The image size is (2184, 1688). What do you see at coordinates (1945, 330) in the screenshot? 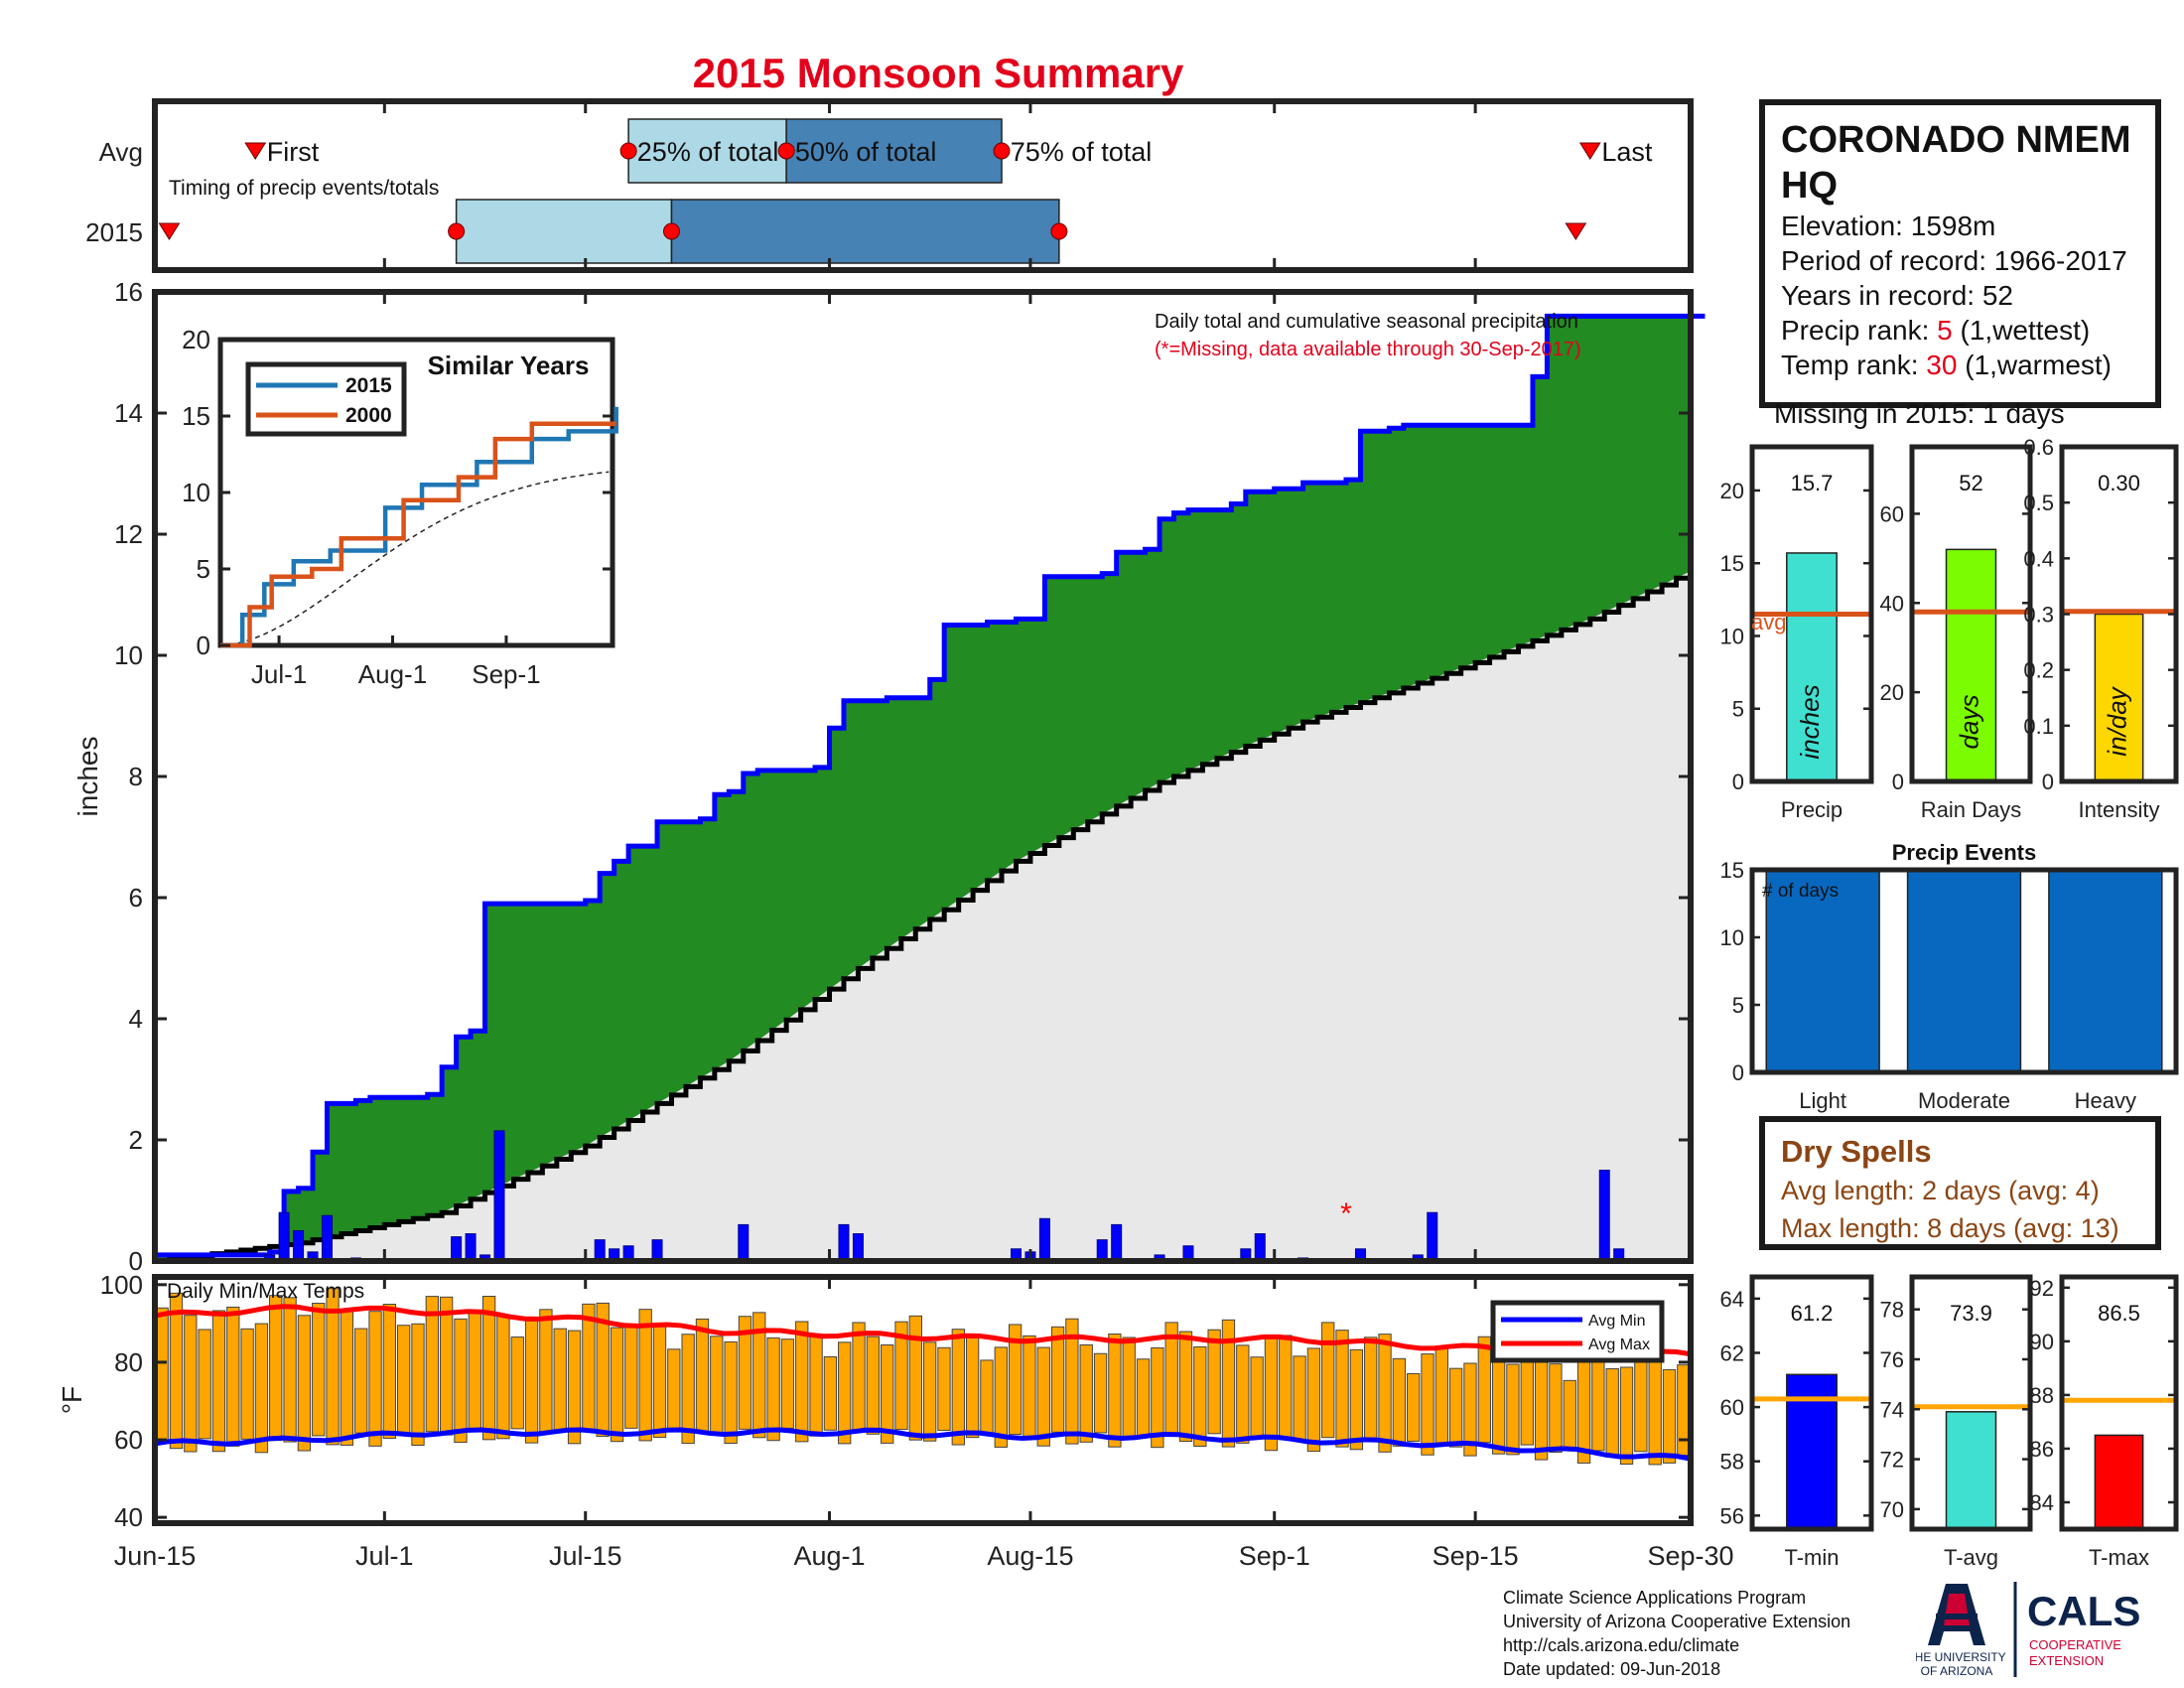
I see `precip-rank-value: 5` at bounding box center [1945, 330].